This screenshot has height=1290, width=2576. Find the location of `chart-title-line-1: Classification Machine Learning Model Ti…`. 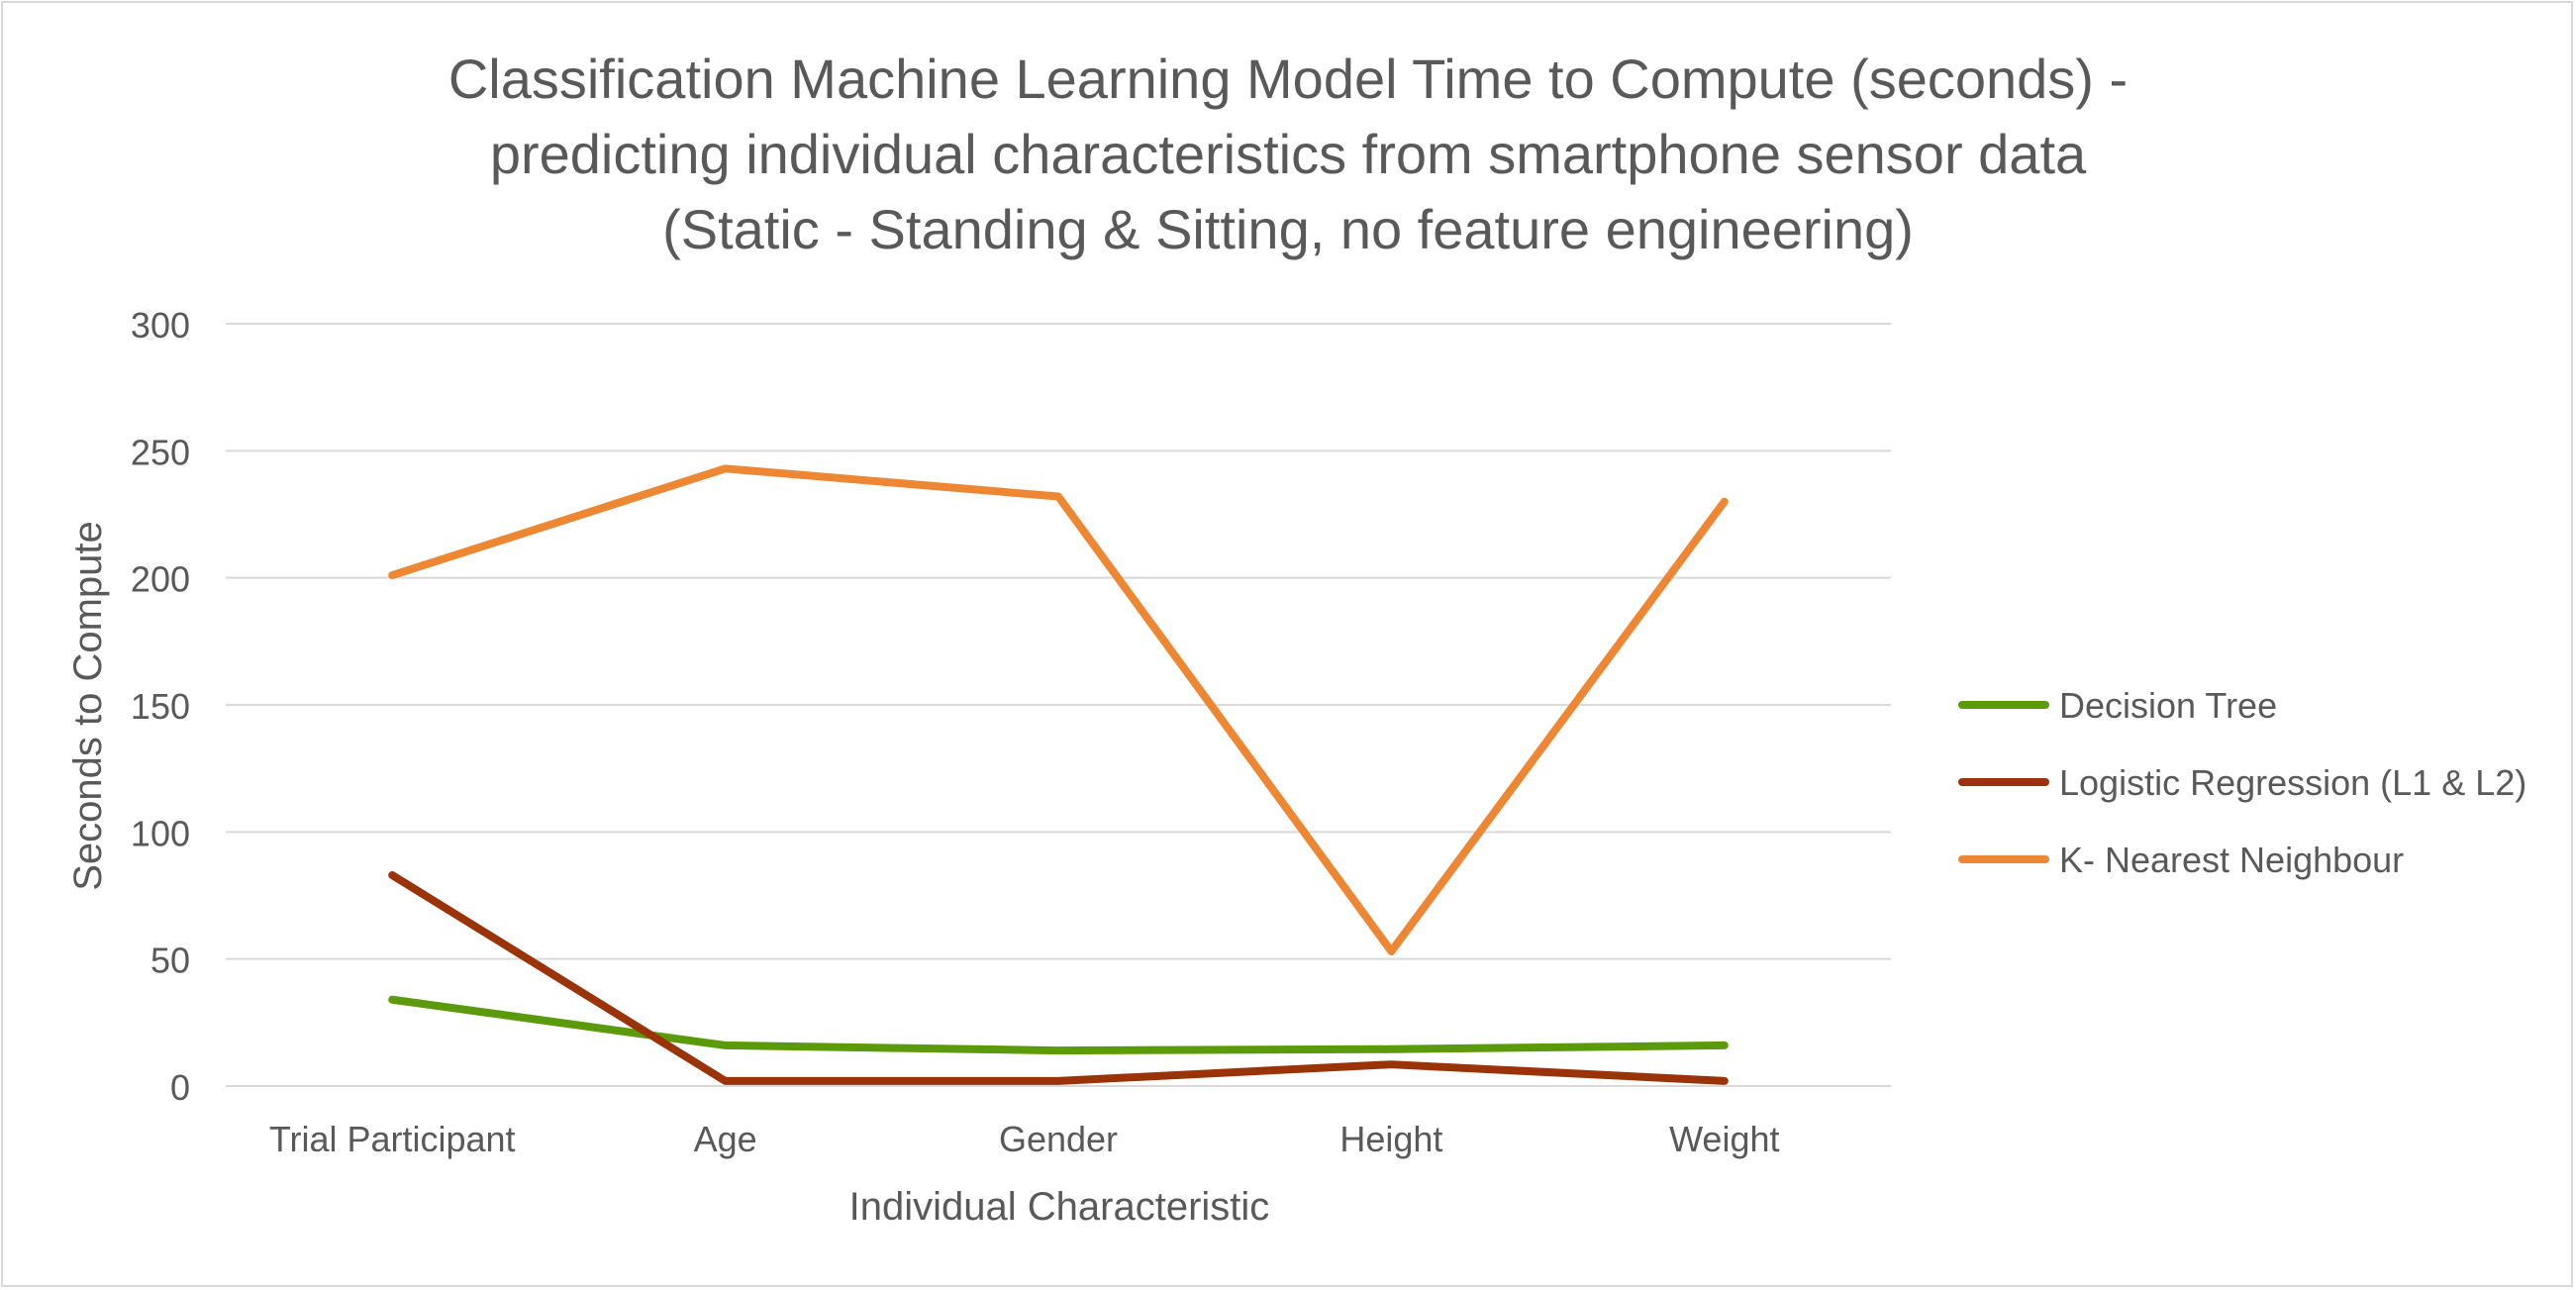

chart-title-line-1: Classification Machine Learning Model Ti… is located at coordinates (1288, 79).